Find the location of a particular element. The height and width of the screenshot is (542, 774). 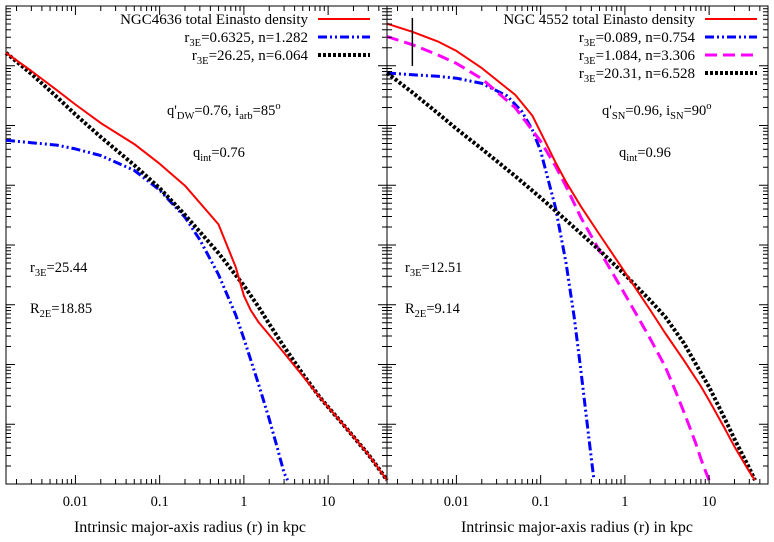

left-legend-label-comp1: r3E=0.6325, n=1.282 is located at coordinates (246, 39).